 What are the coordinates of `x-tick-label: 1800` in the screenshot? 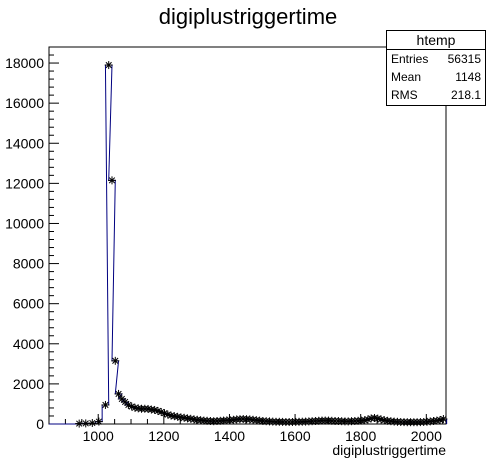 It's located at (360, 436).